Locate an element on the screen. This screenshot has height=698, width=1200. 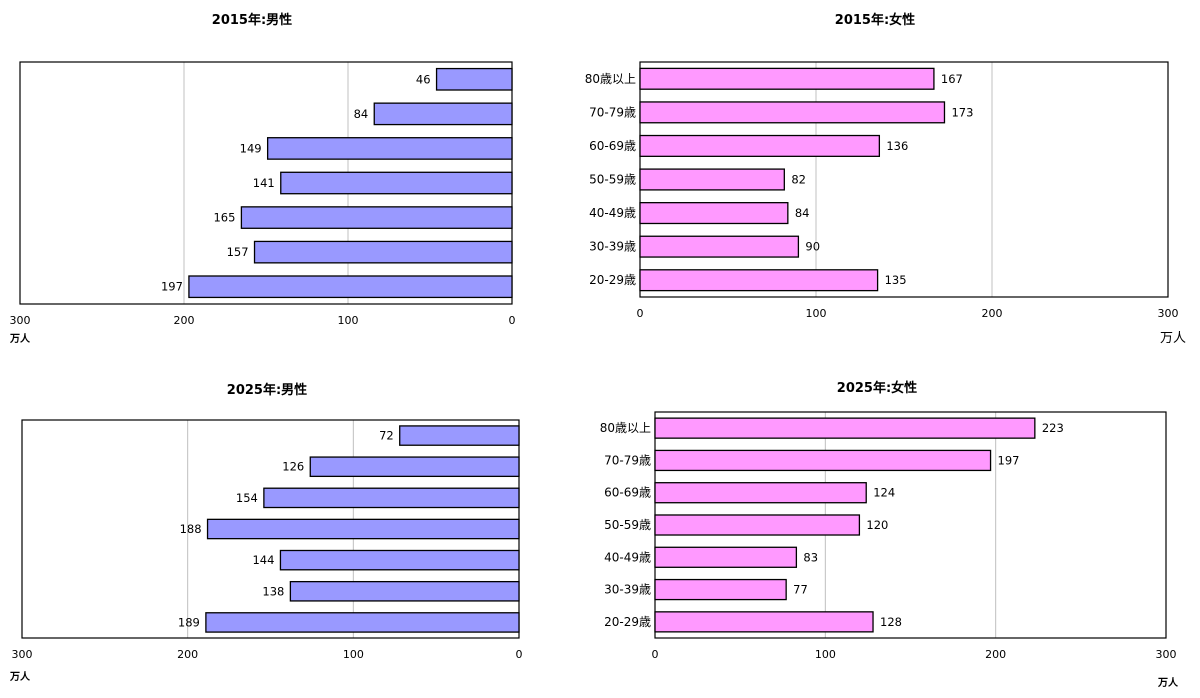
data-label: 72 is located at coordinates (386, 436).